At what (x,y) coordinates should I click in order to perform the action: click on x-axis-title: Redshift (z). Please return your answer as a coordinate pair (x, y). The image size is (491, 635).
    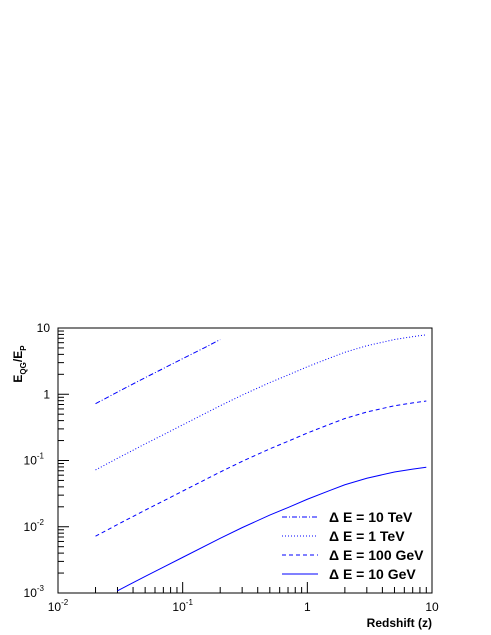
    Looking at the image, I should click on (399, 623).